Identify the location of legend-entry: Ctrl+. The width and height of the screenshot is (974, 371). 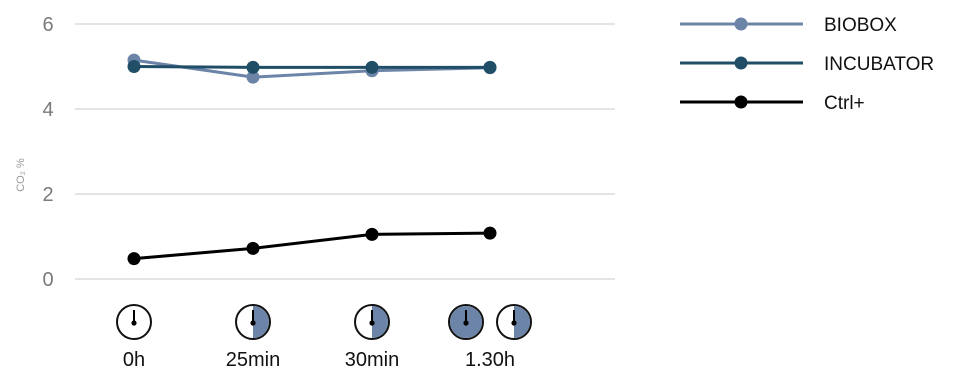
(772, 103).